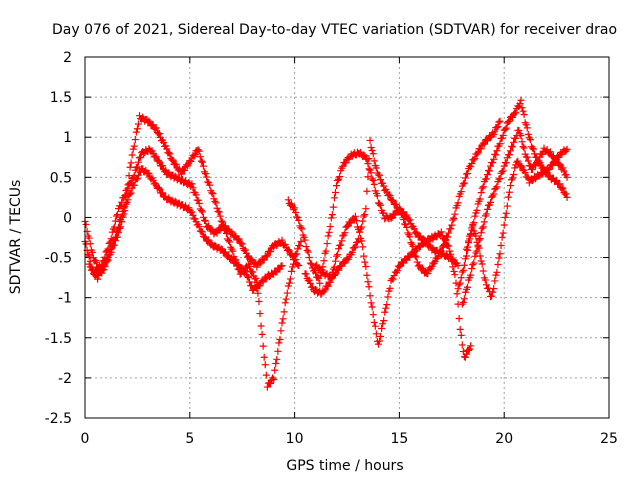 The width and height of the screenshot is (640, 480). What do you see at coordinates (58, 238) in the screenshot?
I see `y-tick-labels: -2.5 -2 -1.5 -1 -0.5 0 0.5 1 1.5 2` at bounding box center [58, 238].